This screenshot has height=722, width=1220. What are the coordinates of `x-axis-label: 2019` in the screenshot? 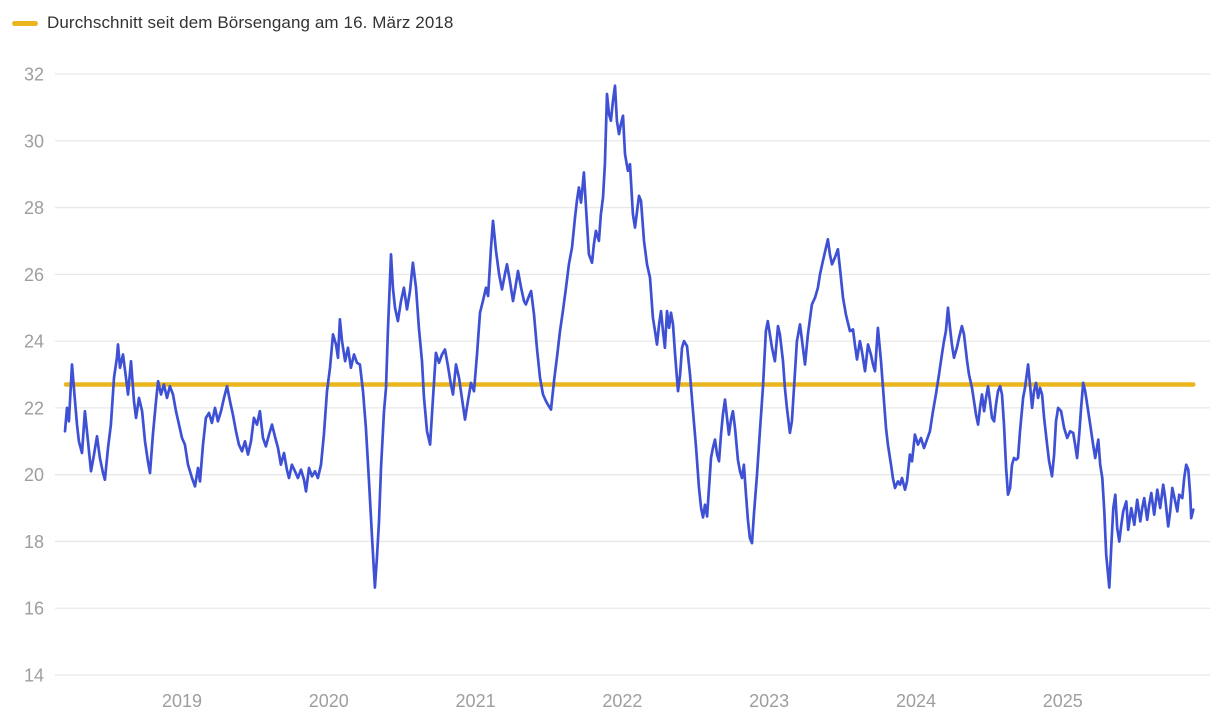 It's located at (182, 701).